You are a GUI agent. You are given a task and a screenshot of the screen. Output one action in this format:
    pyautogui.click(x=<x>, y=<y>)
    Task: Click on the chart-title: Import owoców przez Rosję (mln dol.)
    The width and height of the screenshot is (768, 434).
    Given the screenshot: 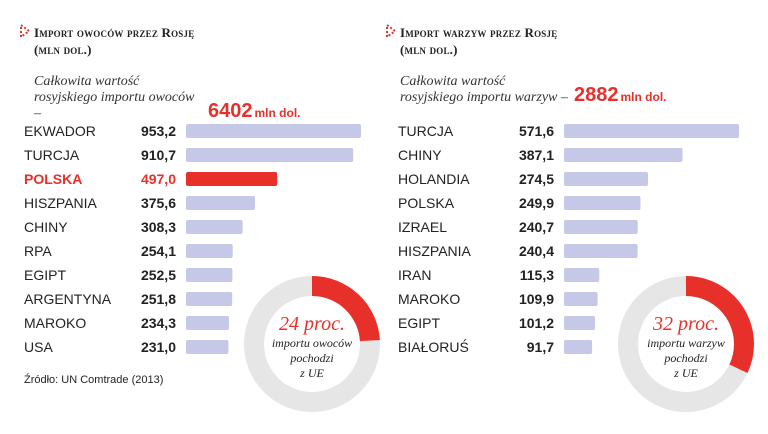 What is the action you would take?
    pyautogui.click(x=114, y=41)
    